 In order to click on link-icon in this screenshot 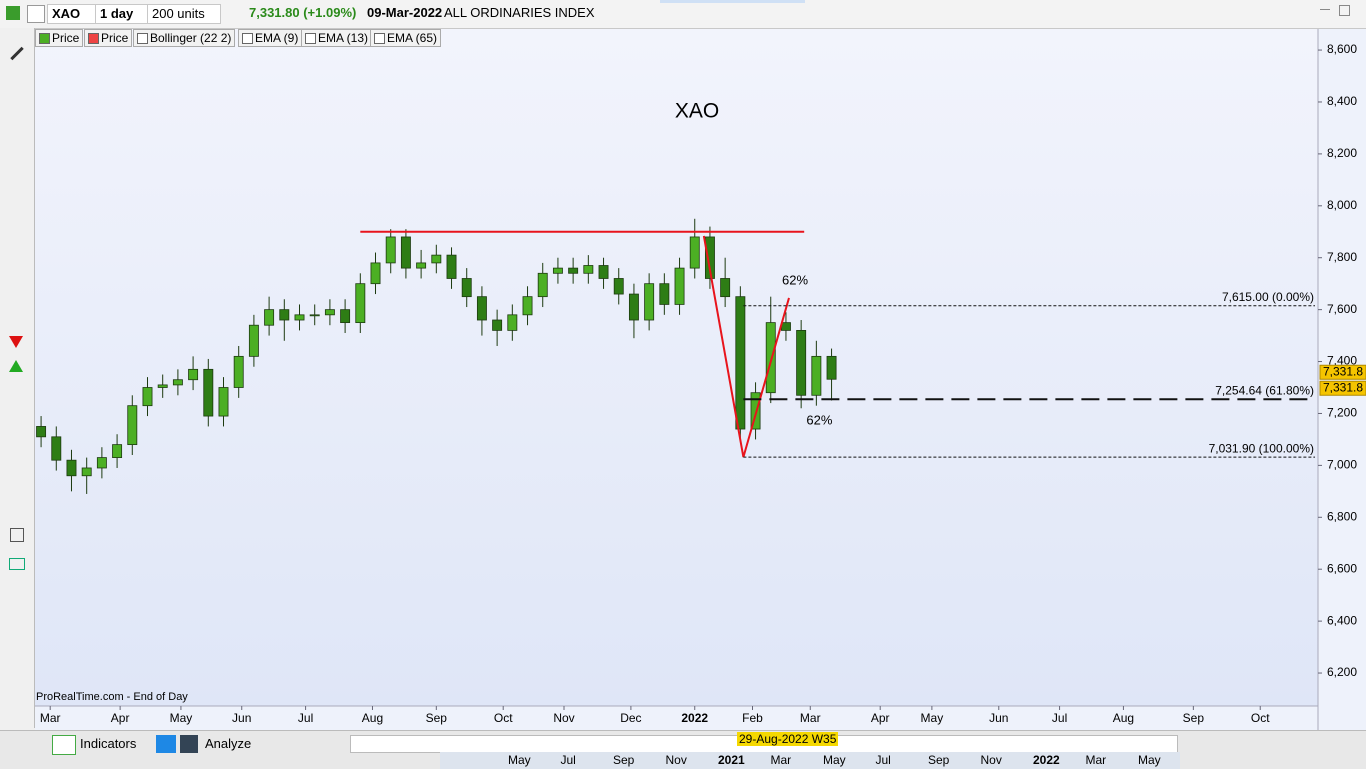, I will do `click(36, 14)`.